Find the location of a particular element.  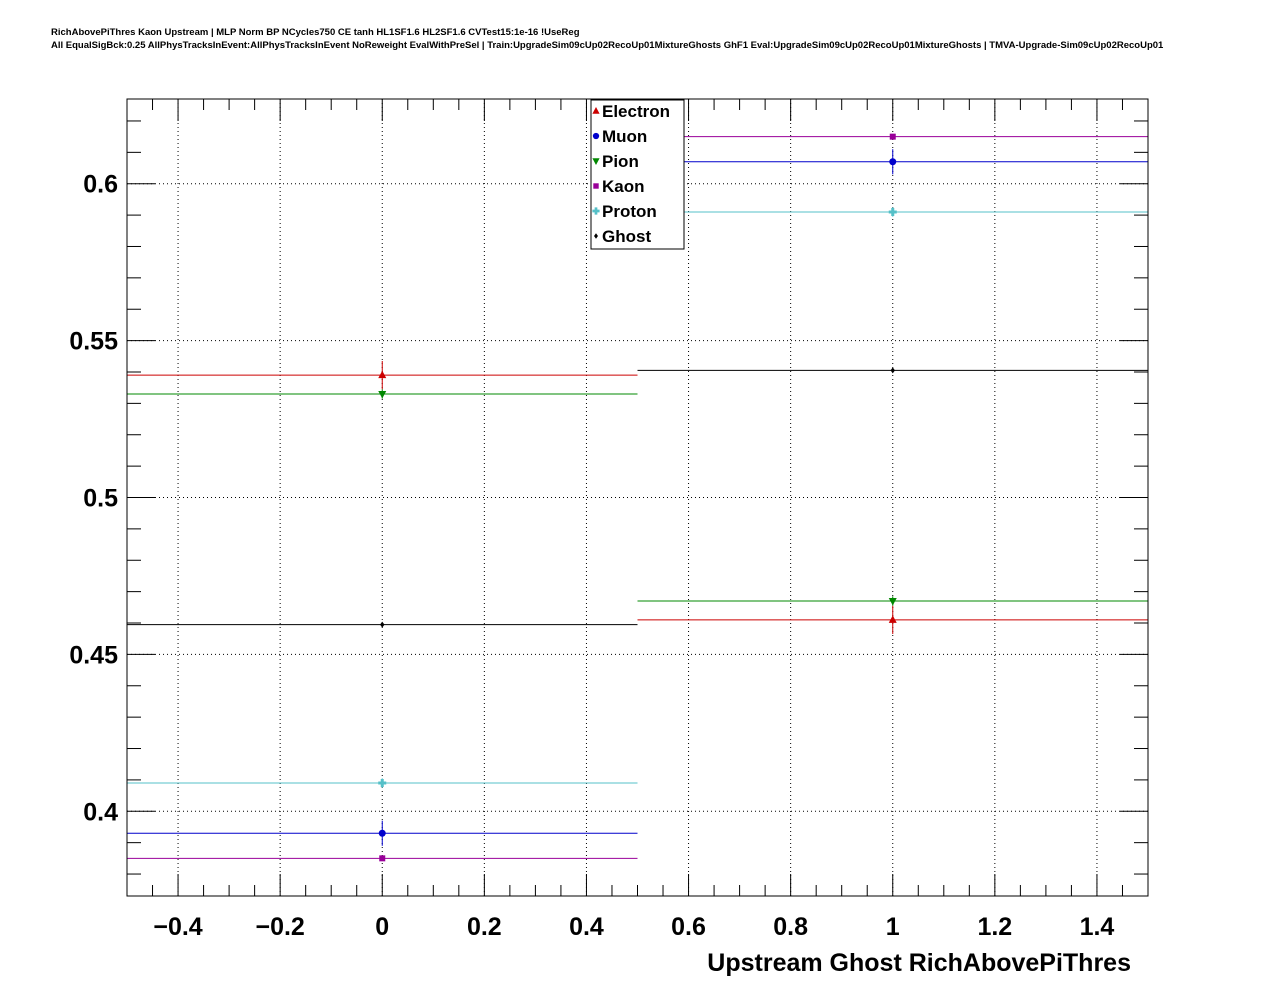

x-tick-label: 0 is located at coordinates (382, 927).